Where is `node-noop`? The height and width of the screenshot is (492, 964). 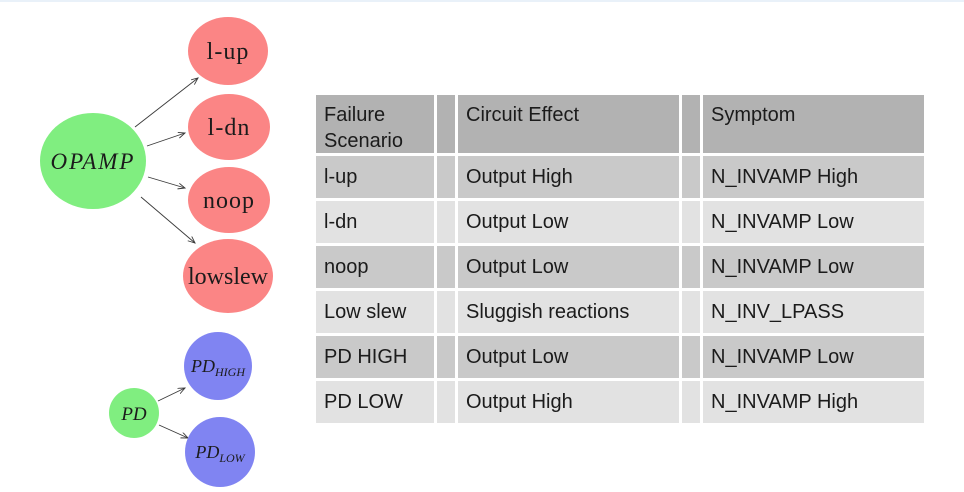 node-noop is located at coordinates (229, 200).